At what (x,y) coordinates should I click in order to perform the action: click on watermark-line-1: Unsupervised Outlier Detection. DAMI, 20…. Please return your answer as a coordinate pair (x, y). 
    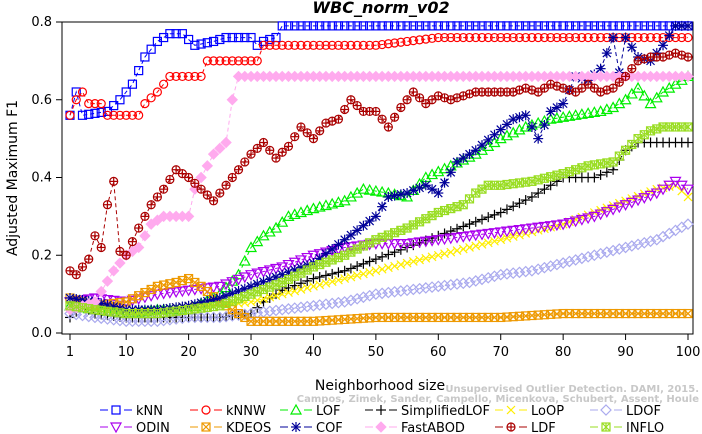
    Looking at the image, I should click on (572, 389).